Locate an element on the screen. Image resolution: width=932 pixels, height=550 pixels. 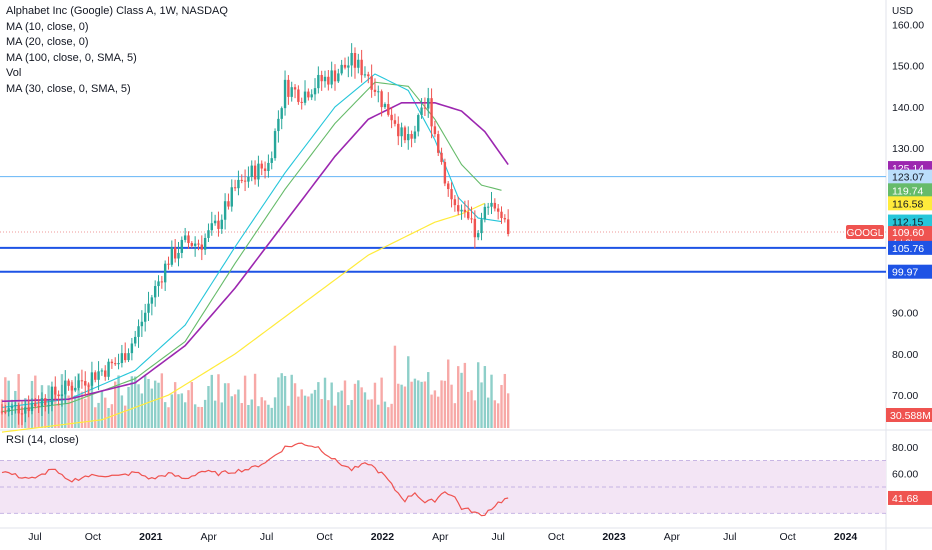
ma10-marker-text: 112.15 is located at coordinates (907, 223).